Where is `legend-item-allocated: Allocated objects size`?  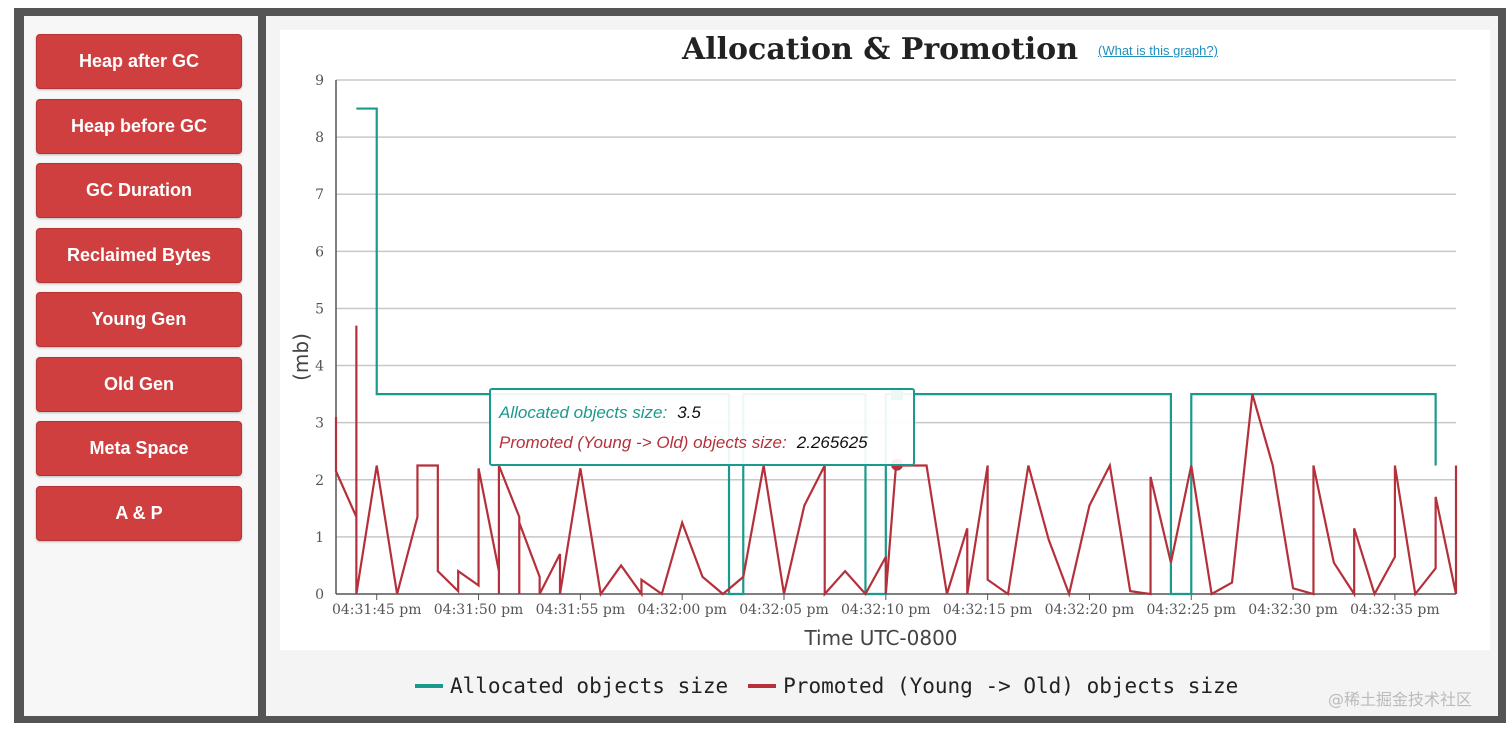
legend-item-allocated: Allocated objects size is located at coordinates (571, 686).